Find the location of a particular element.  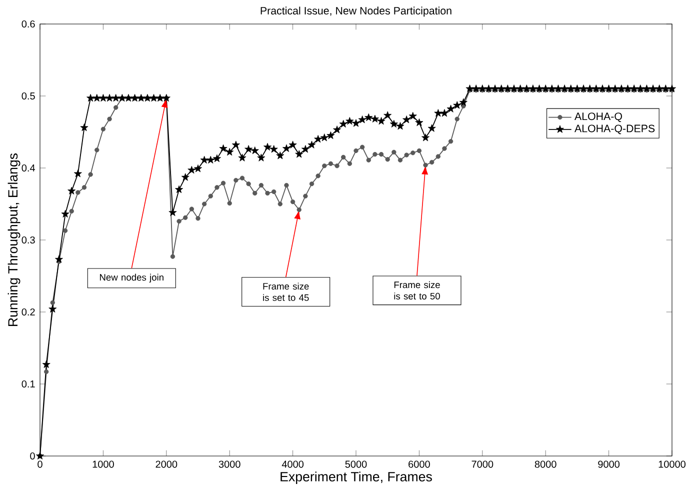

y-axis-title: Running Throughput, Erlangs is located at coordinates (14, 239).